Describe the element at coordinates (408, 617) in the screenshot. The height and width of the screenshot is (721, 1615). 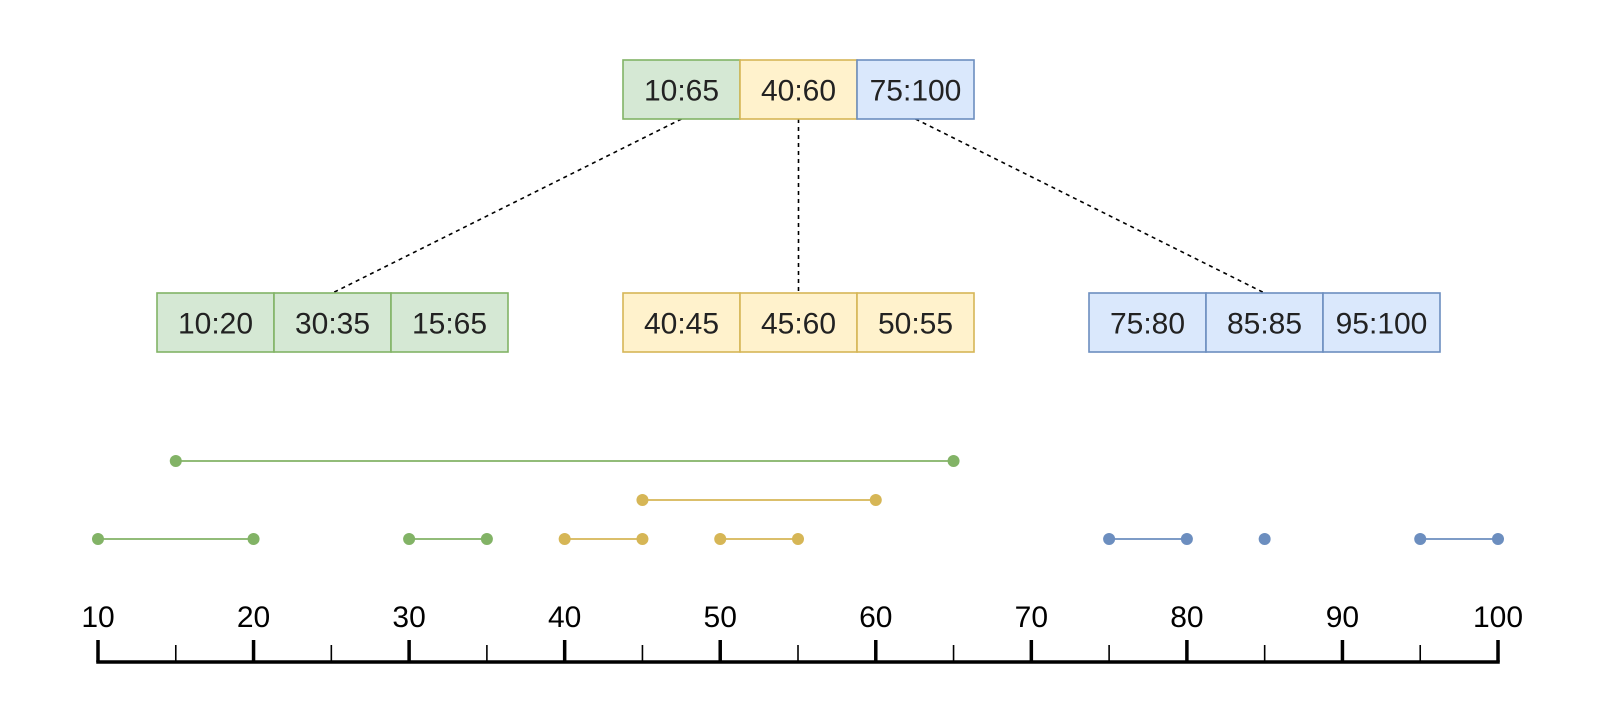
I see `tick-label: 30` at that location.